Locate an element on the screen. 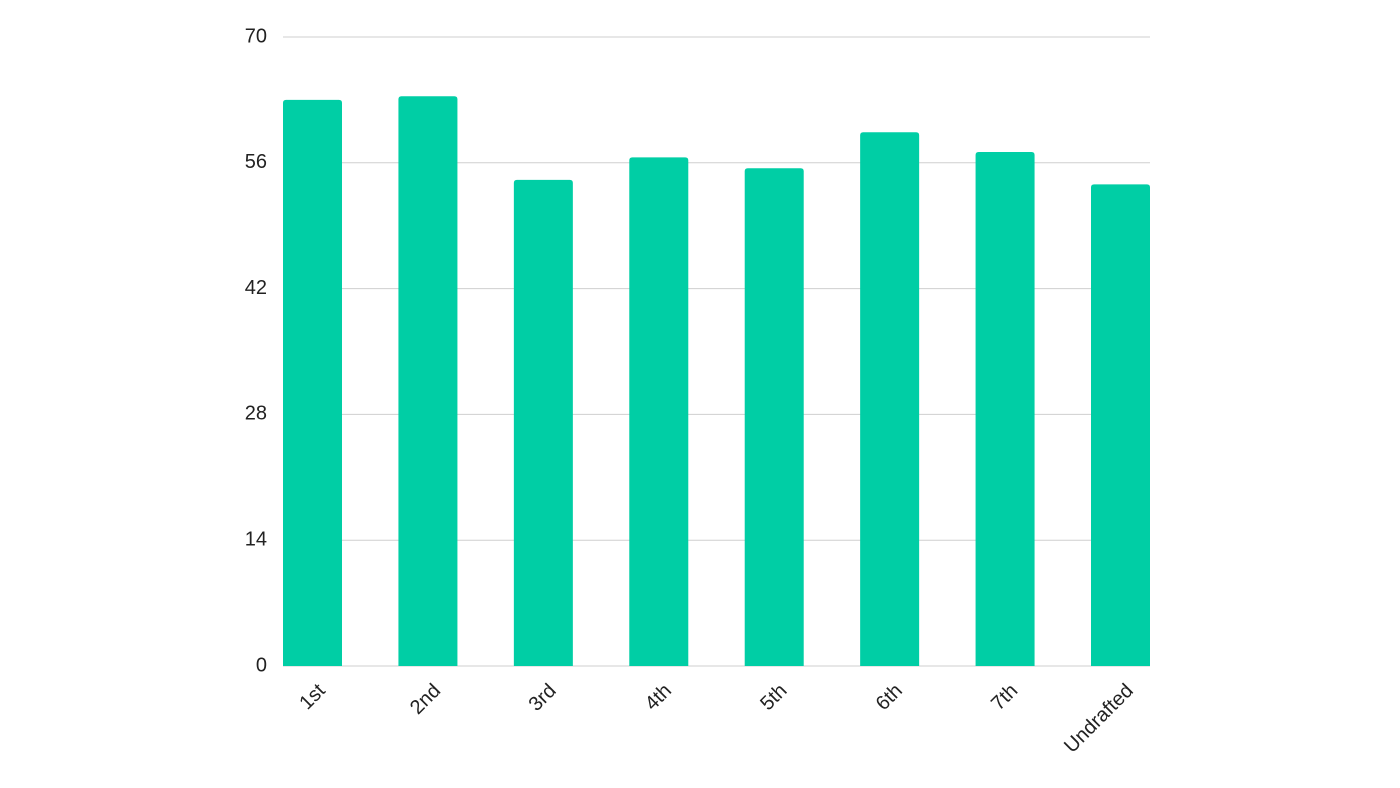  x-tick-label: 1st is located at coordinates (312, 696).